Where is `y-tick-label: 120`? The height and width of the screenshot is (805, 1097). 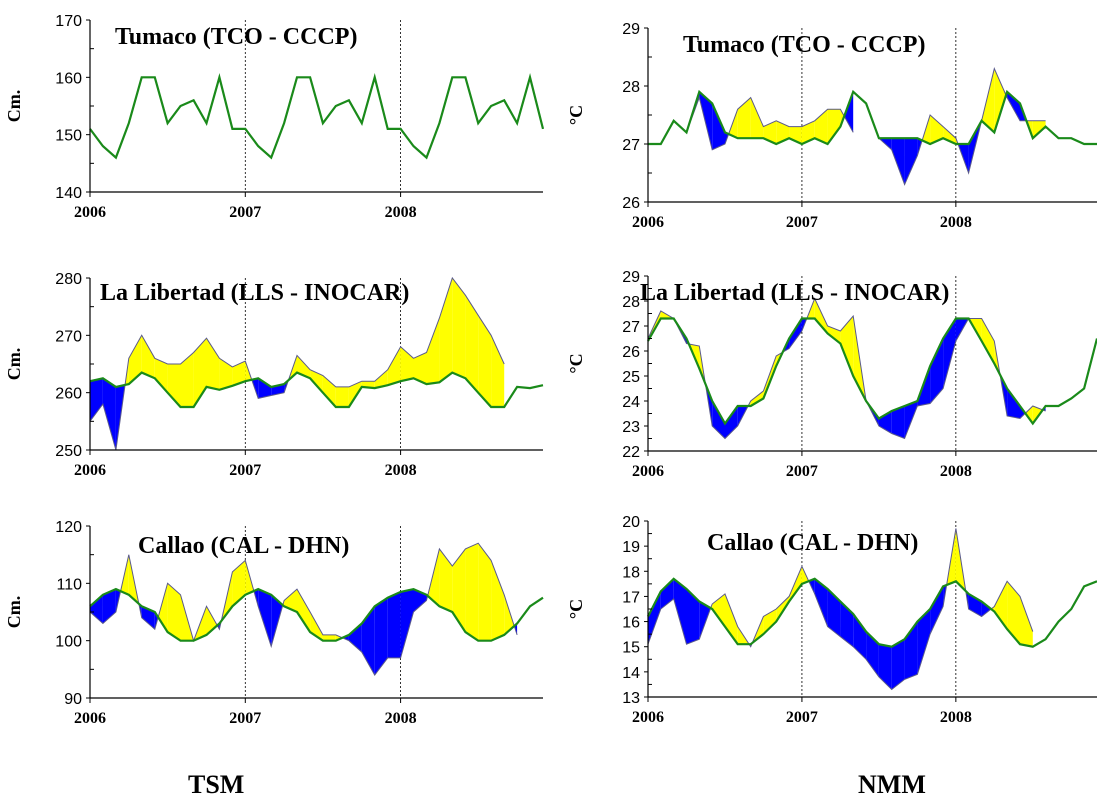 y-tick-label: 120 is located at coordinates (68, 527).